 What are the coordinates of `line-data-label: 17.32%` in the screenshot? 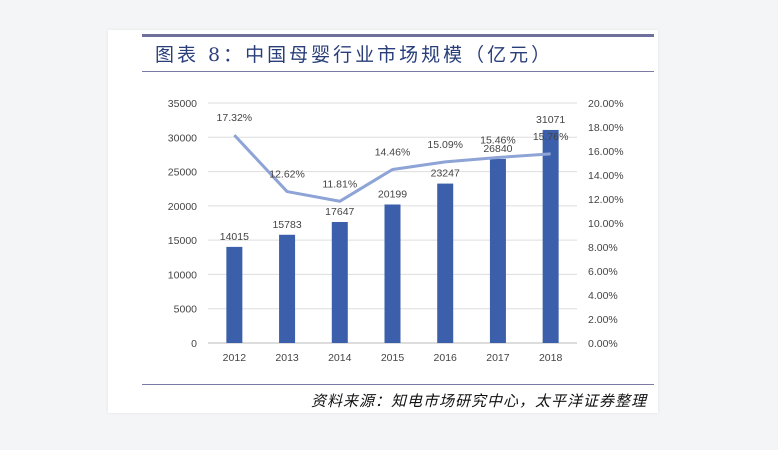 It's located at (235, 118).